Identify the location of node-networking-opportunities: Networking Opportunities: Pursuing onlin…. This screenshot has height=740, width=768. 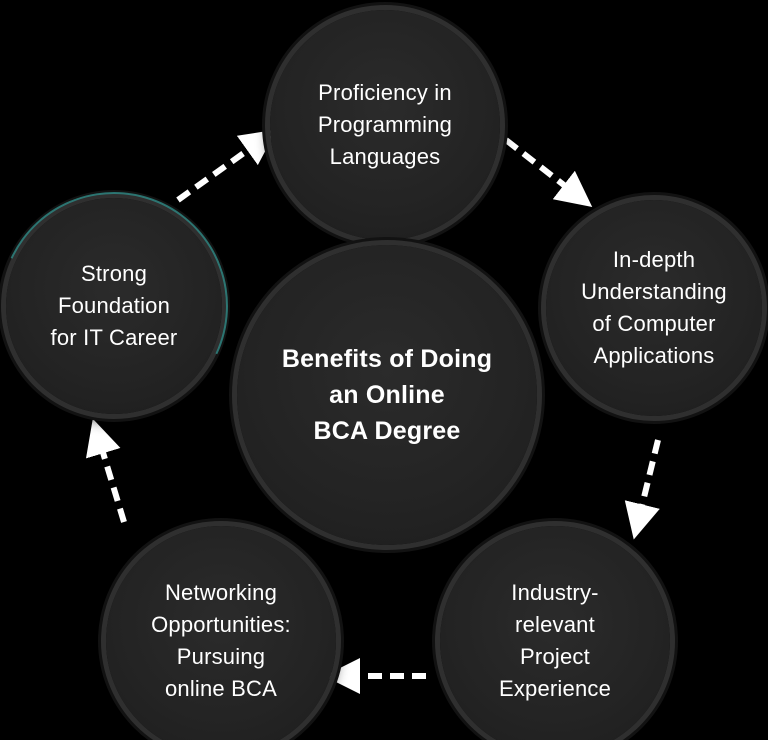
(221, 633).